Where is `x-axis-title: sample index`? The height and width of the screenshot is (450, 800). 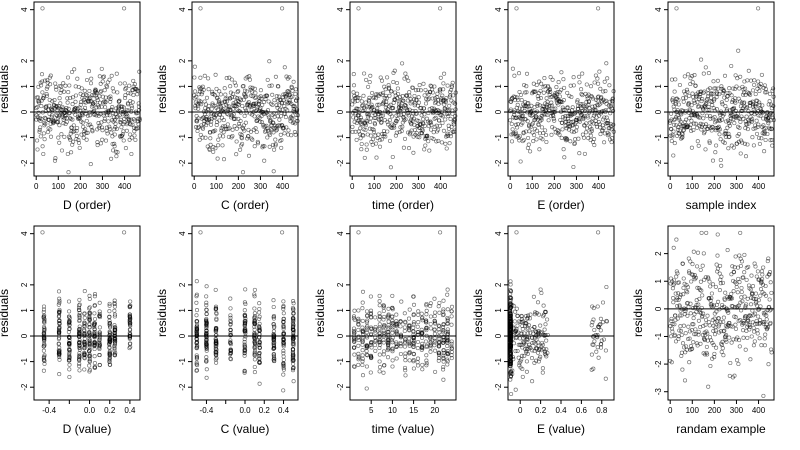
x-axis-title: sample index is located at coordinates (721, 205).